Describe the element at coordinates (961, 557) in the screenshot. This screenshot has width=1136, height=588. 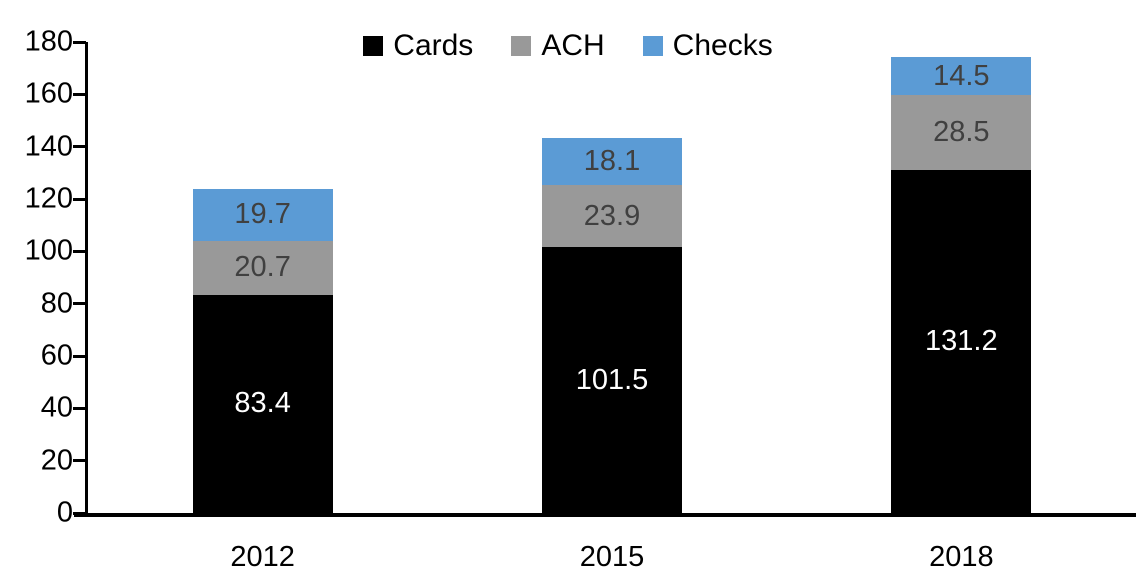
I see `x-axis-tick-label: 2018` at that location.